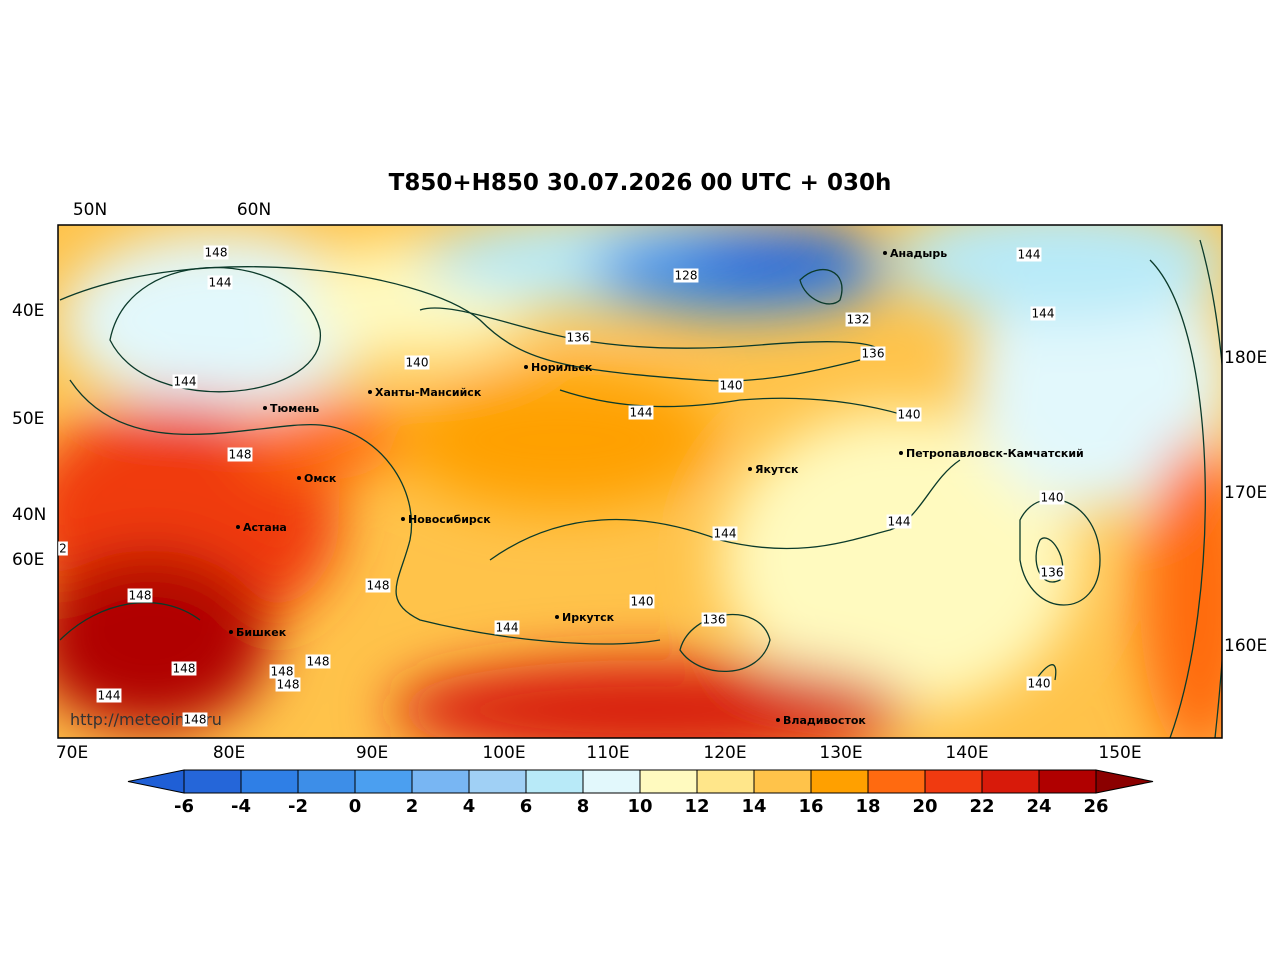  I want to click on axis-label: 40N, so click(29, 515).